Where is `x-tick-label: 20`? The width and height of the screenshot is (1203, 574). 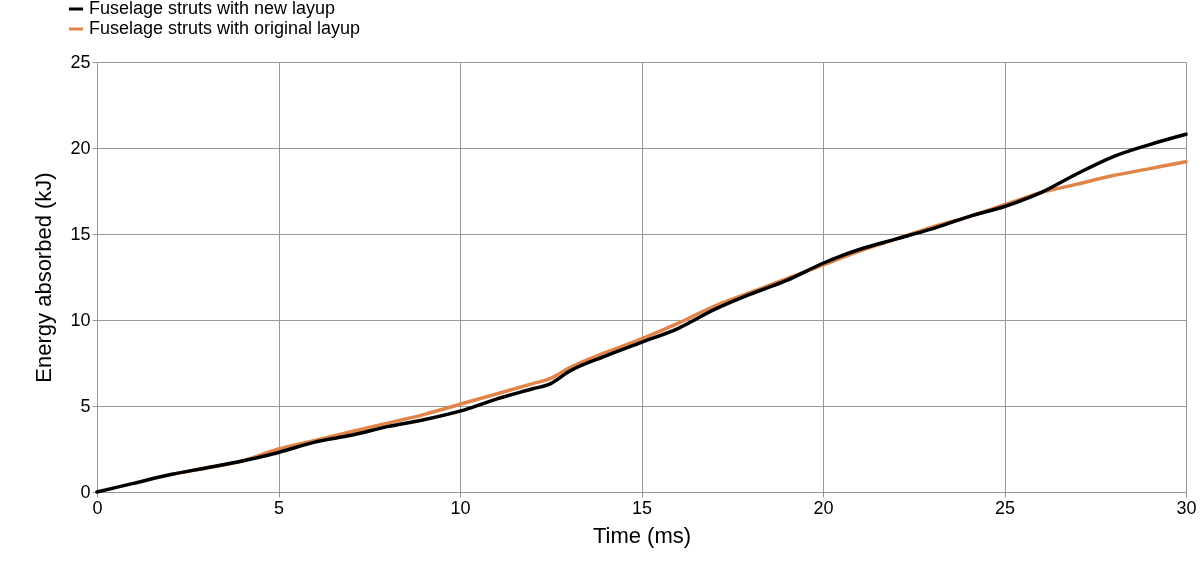 x-tick-label: 20 is located at coordinates (823, 507).